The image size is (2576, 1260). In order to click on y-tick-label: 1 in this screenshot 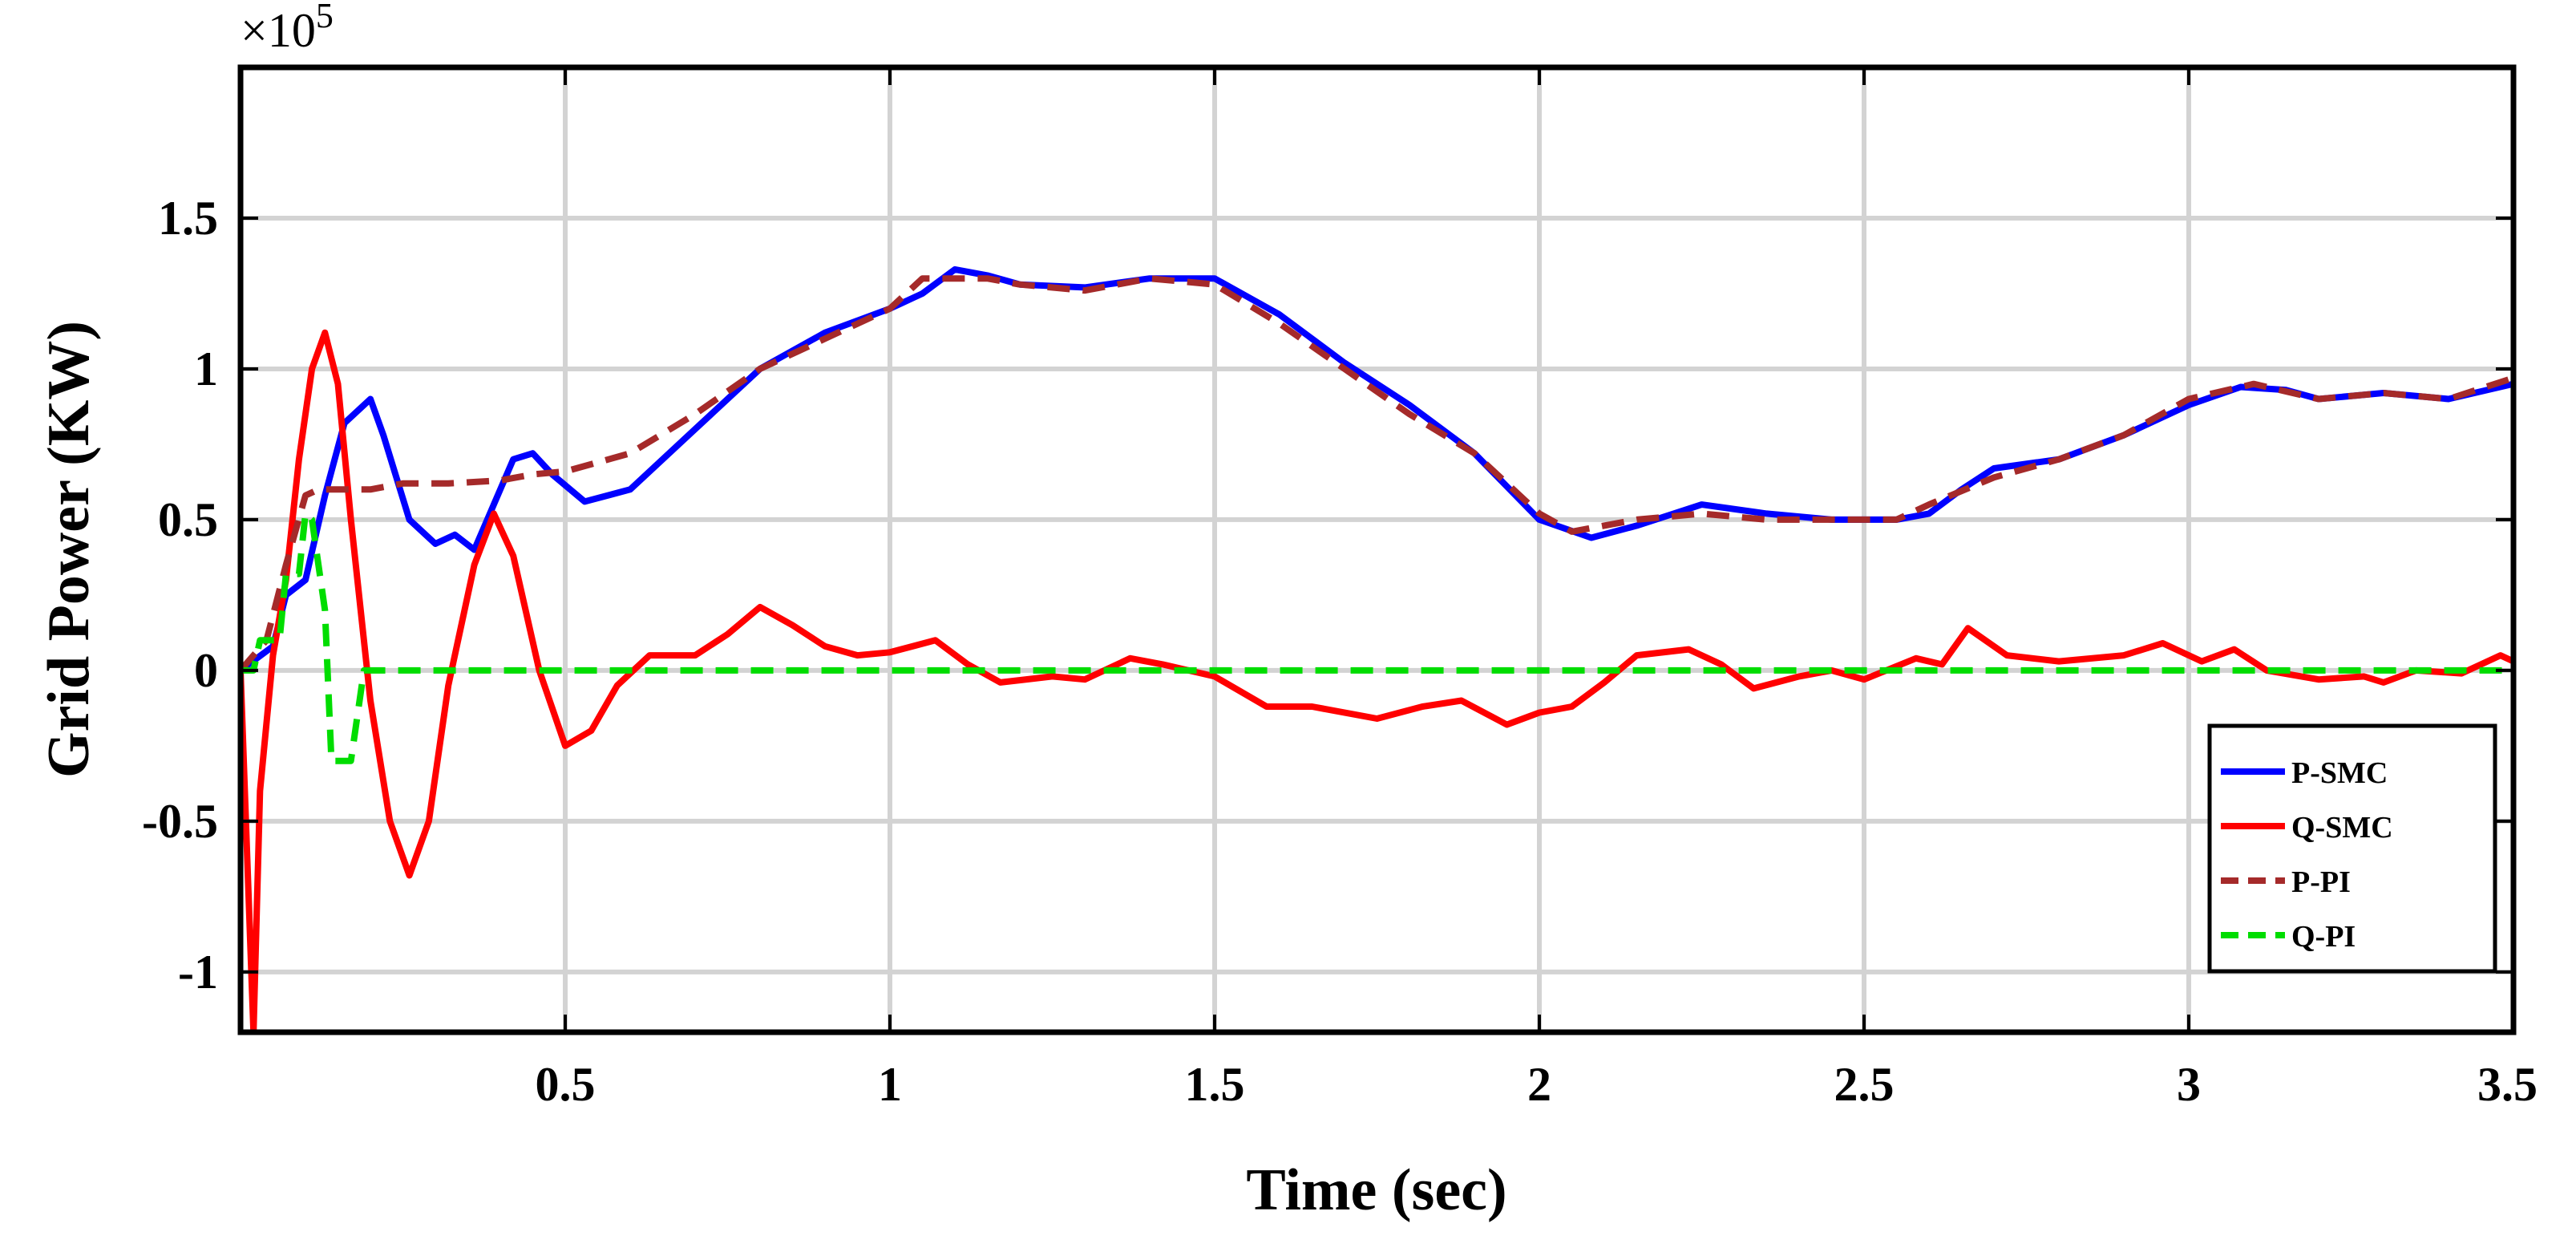, I will do `click(206, 368)`.